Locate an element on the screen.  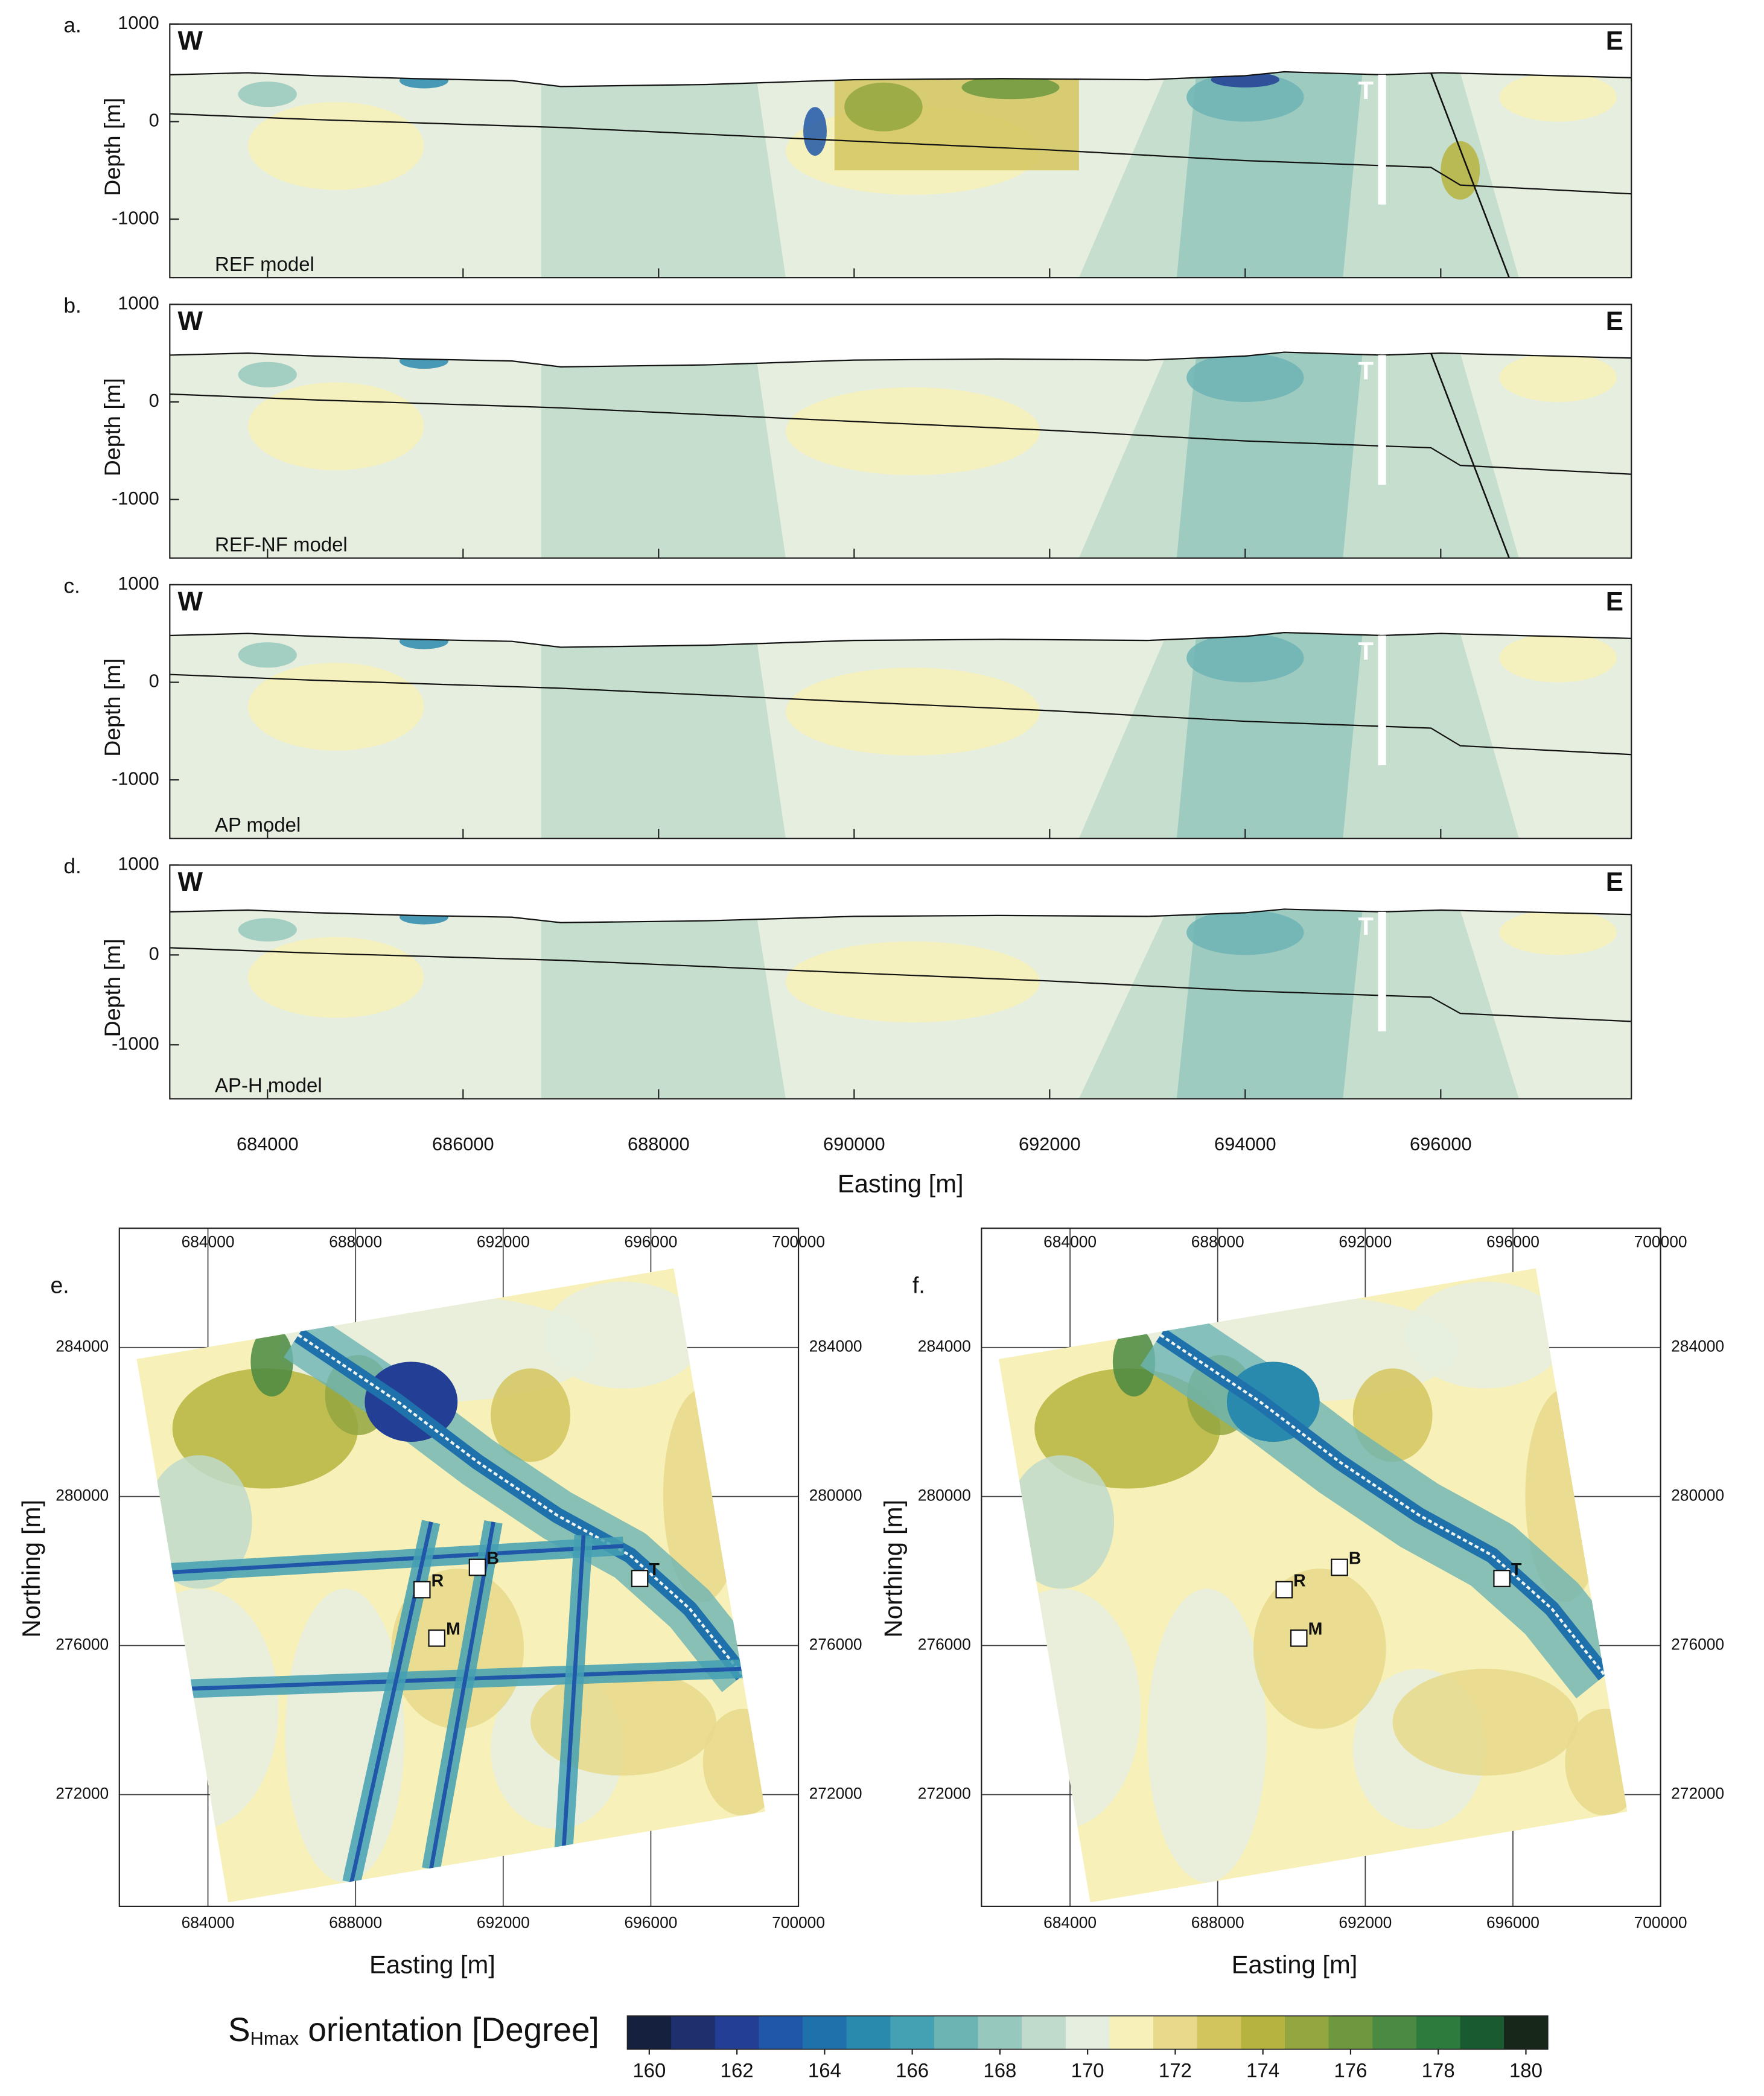
colorbar-tick-label: 162 is located at coordinates (737, 2071).